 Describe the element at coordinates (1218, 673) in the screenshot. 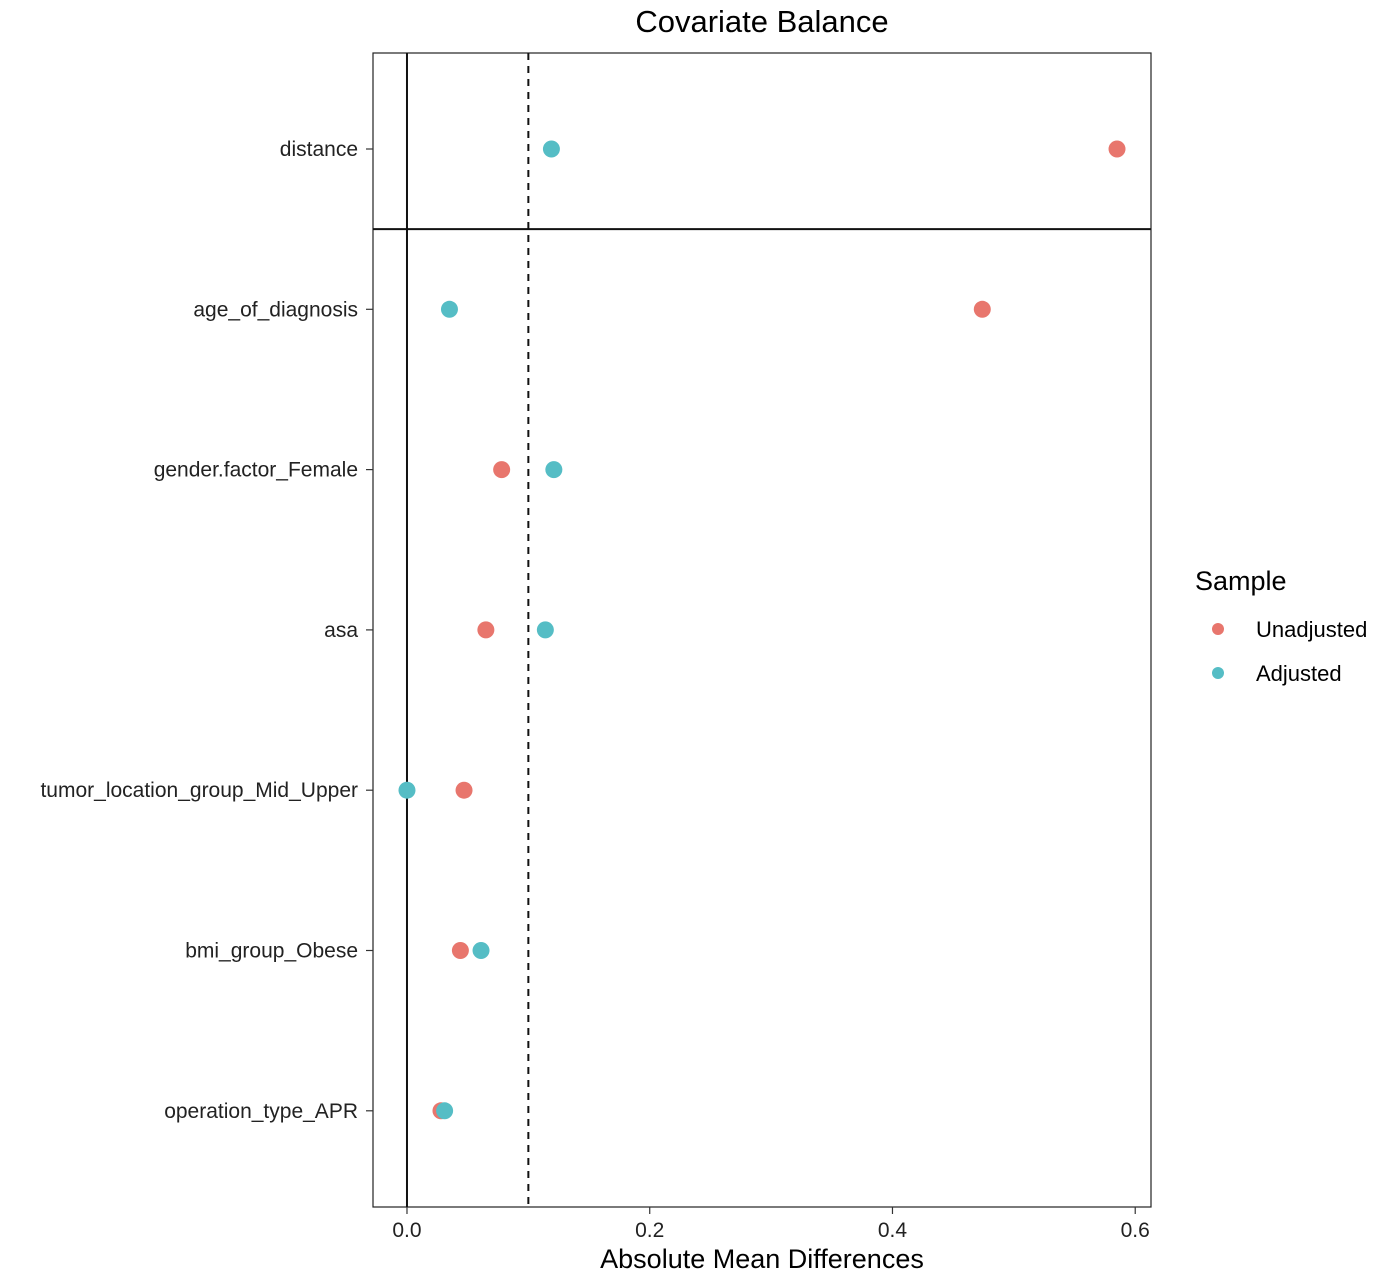

I see `legend-key-adjusted` at that location.